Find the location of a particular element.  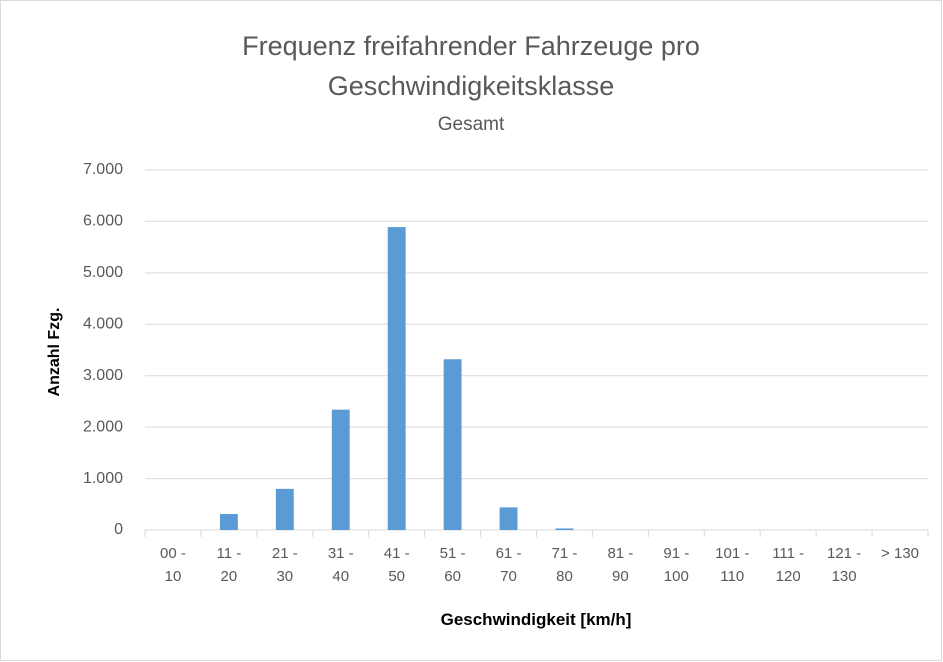

x-tick-label: 101 - 110 is located at coordinates (732, 565).